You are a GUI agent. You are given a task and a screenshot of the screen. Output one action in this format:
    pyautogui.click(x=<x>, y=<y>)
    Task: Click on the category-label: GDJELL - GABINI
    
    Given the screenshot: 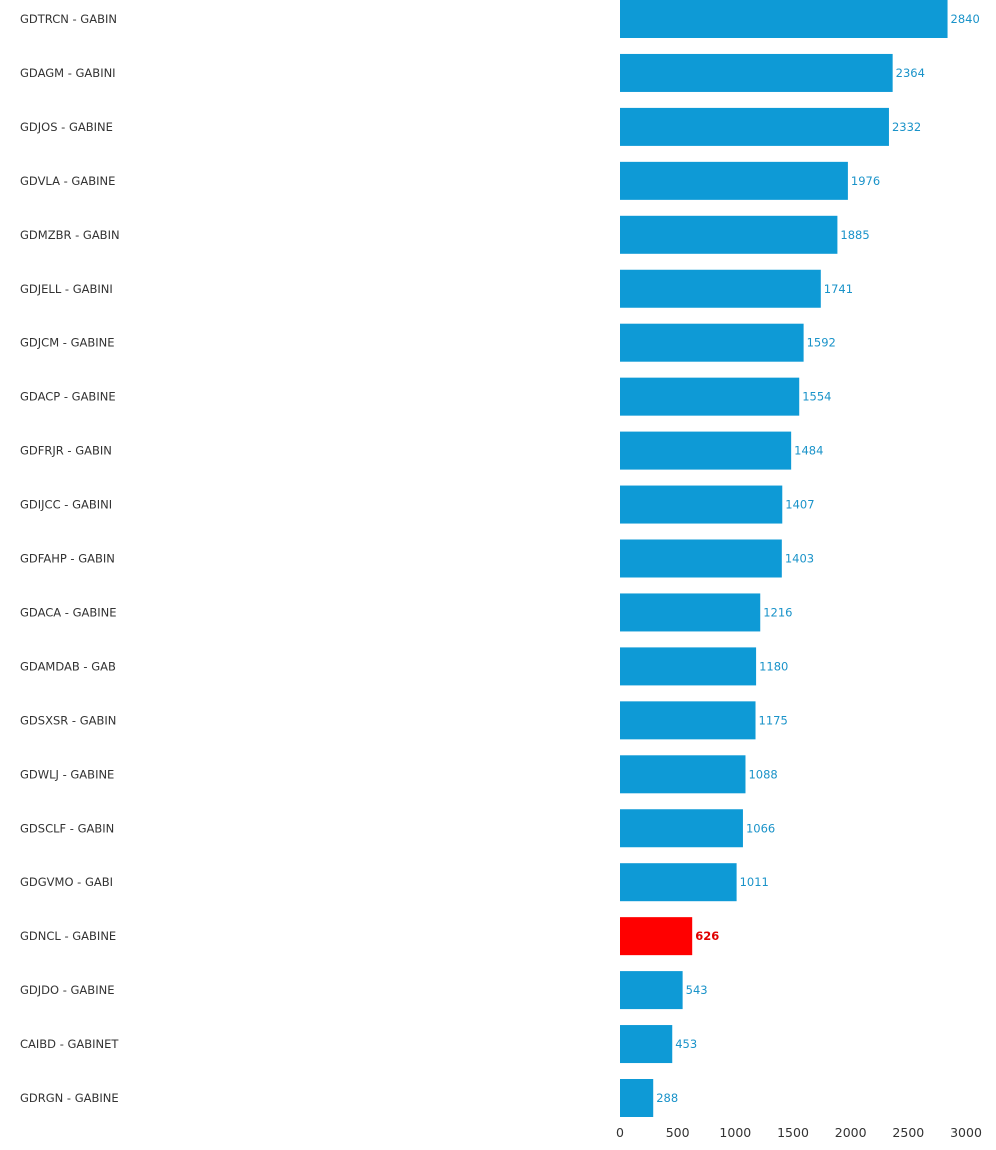 What is the action you would take?
    pyautogui.click(x=66, y=289)
    